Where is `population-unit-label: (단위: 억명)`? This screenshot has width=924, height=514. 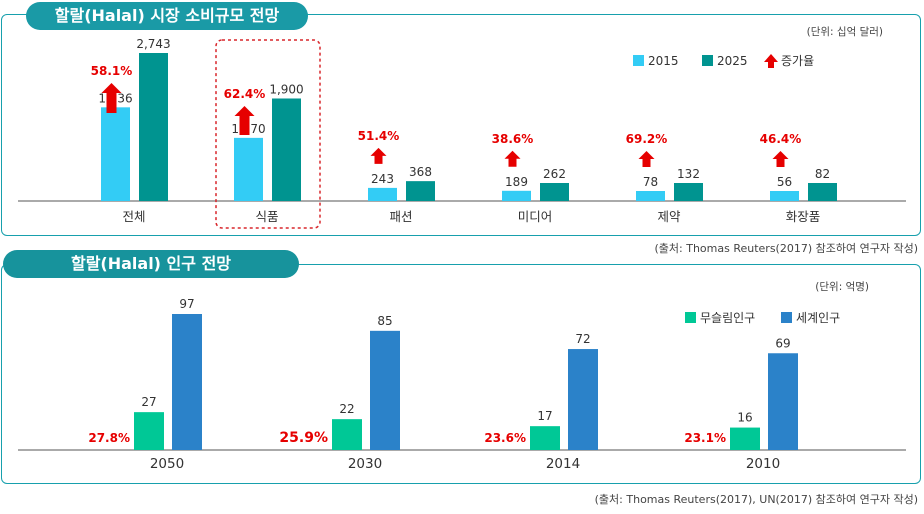
population-unit-label: (단위: 억명) is located at coordinates (842, 286).